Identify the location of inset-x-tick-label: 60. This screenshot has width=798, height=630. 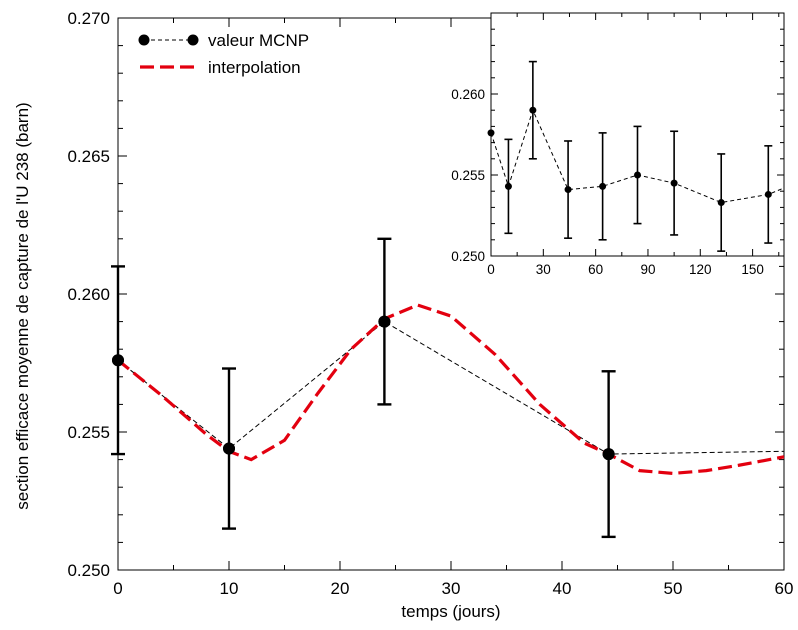
(595, 269).